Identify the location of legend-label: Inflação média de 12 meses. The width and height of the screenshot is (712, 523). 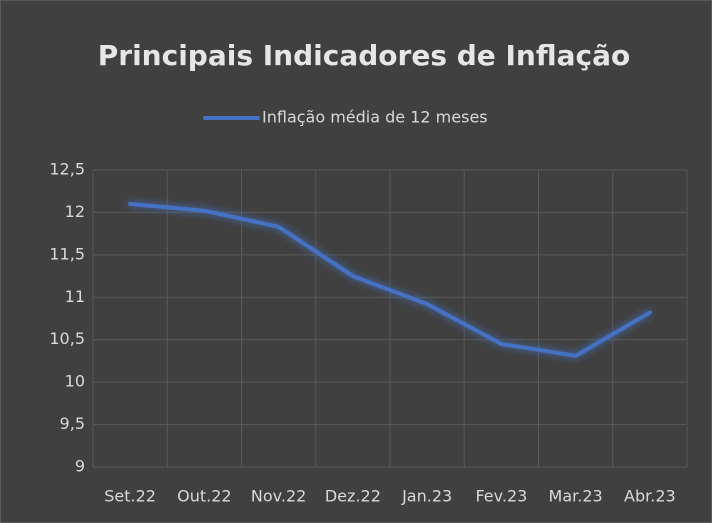
(375, 117).